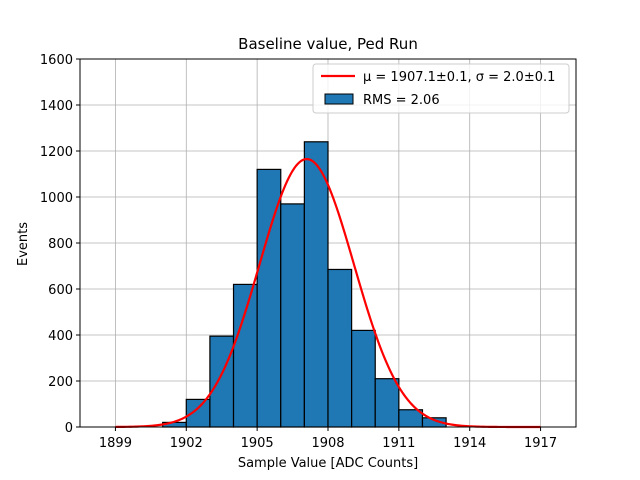  I want to click on legend-fit-label: μ = 1907.1±0.1, σ = 2.0±0.1, so click(459, 77).